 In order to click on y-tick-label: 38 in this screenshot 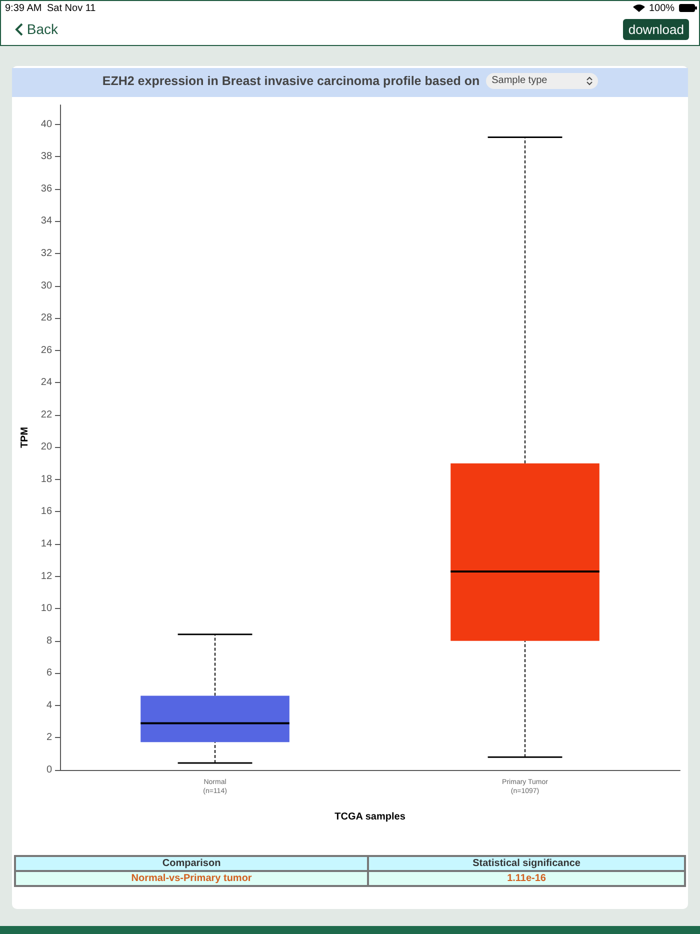, I will do `click(46, 156)`.